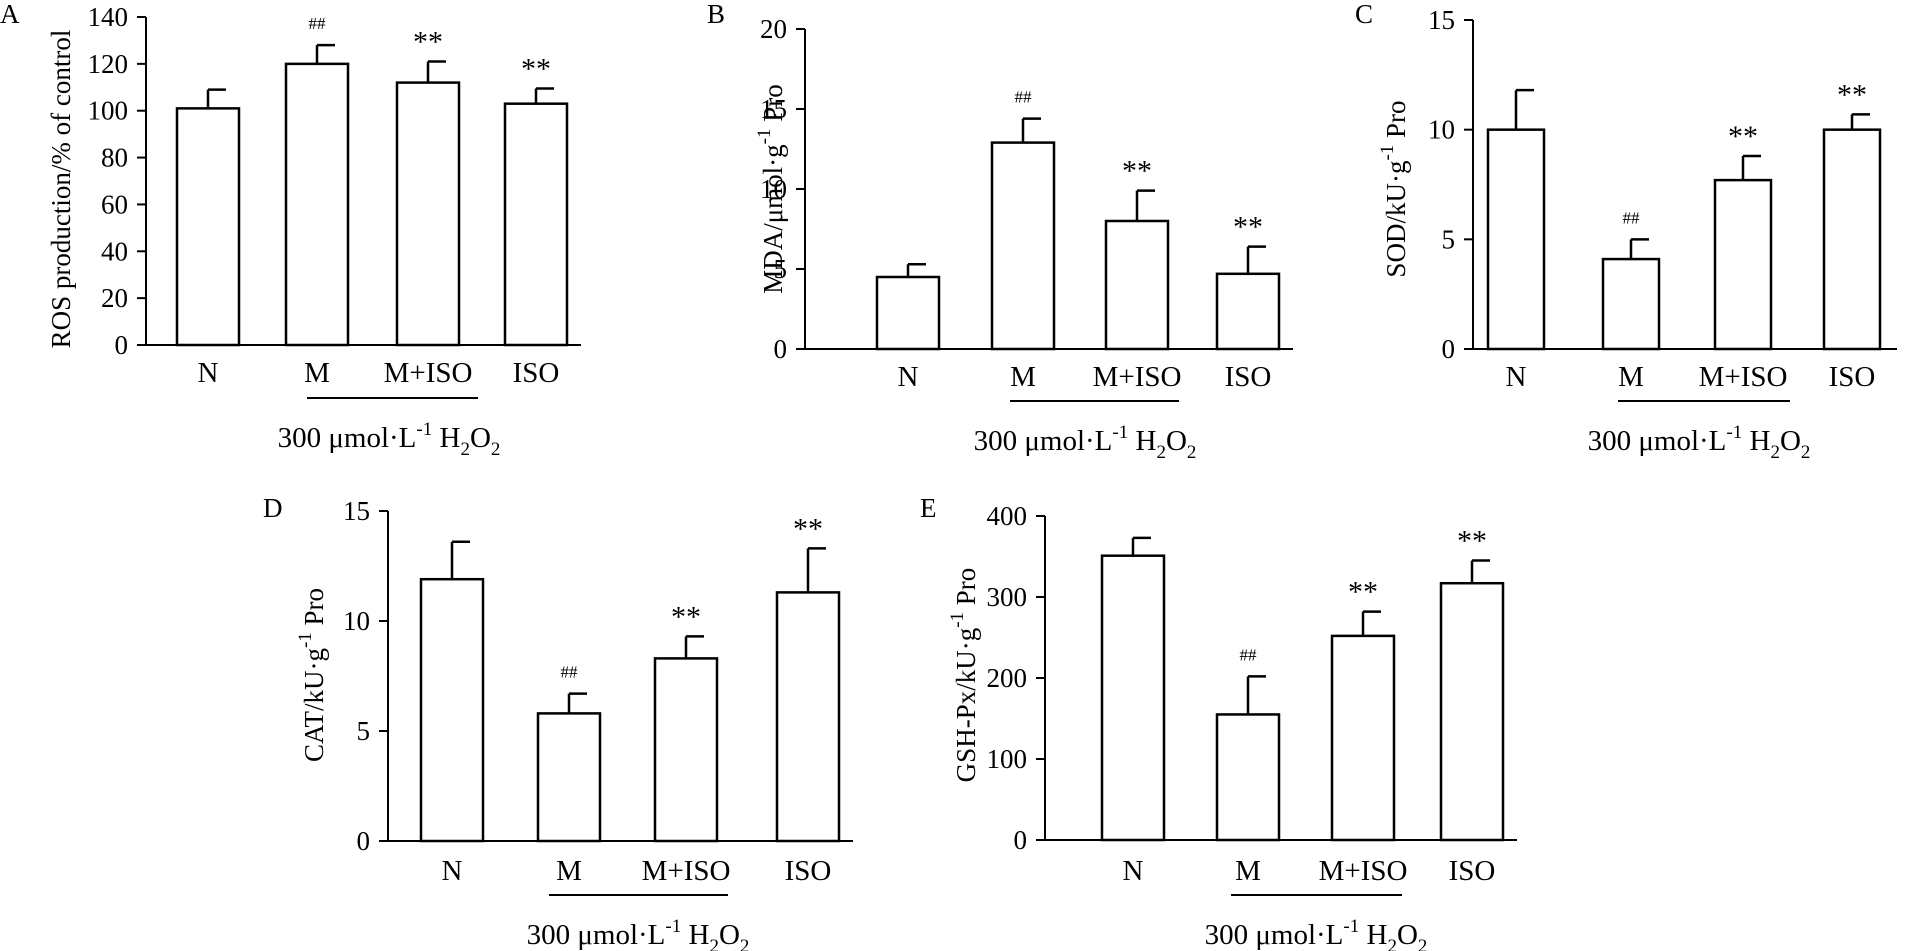 Image resolution: width=1920 pixels, height=951 pixels. What do you see at coordinates (1449, 239) in the screenshot?
I see `y-tick-label: 5` at bounding box center [1449, 239].